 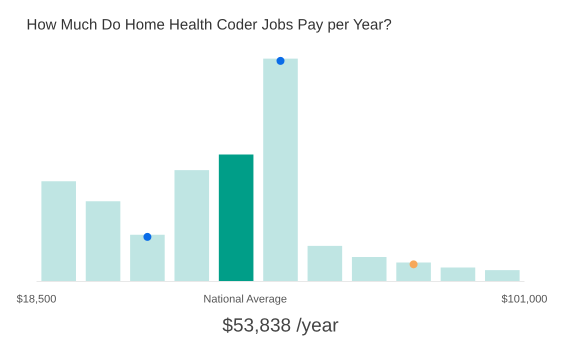 I want to click on x-tick-label: National Average, so click(x=245, y=300).